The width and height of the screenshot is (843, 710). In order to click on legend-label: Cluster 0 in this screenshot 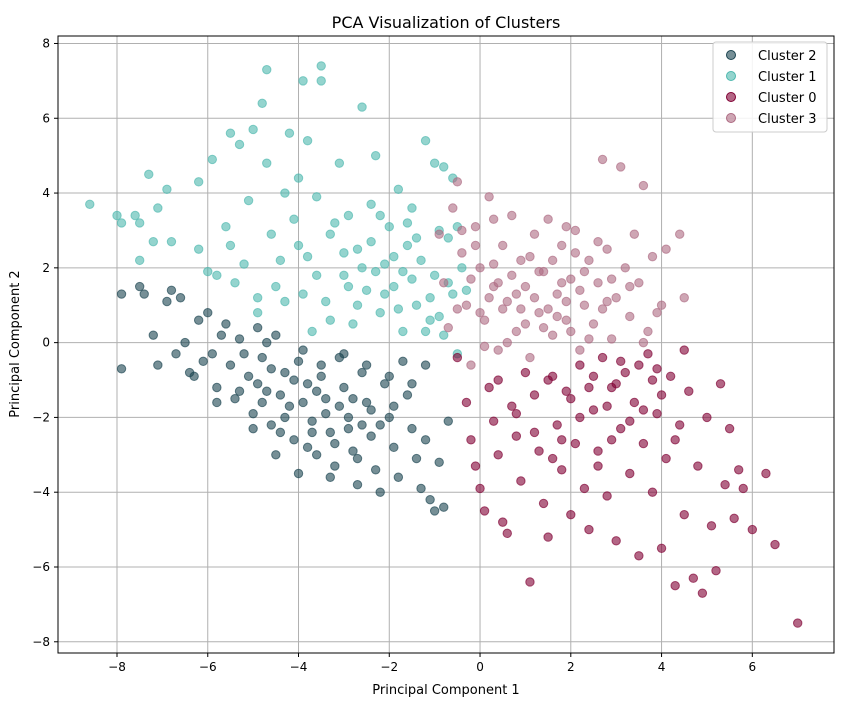, I will do `click(787, 98)`.